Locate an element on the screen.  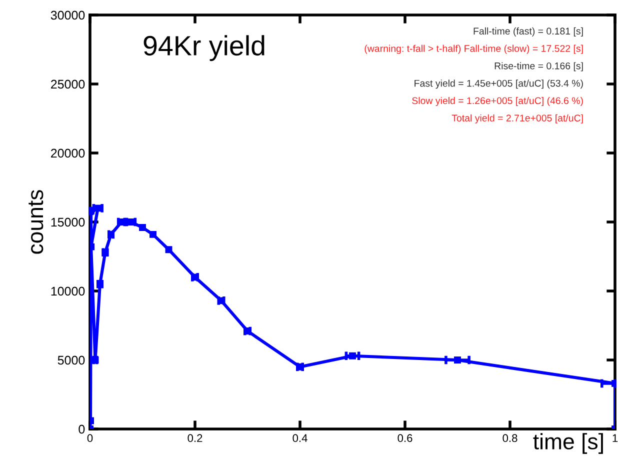
y-tick-label: 0 is located at coordinates (81, 429).